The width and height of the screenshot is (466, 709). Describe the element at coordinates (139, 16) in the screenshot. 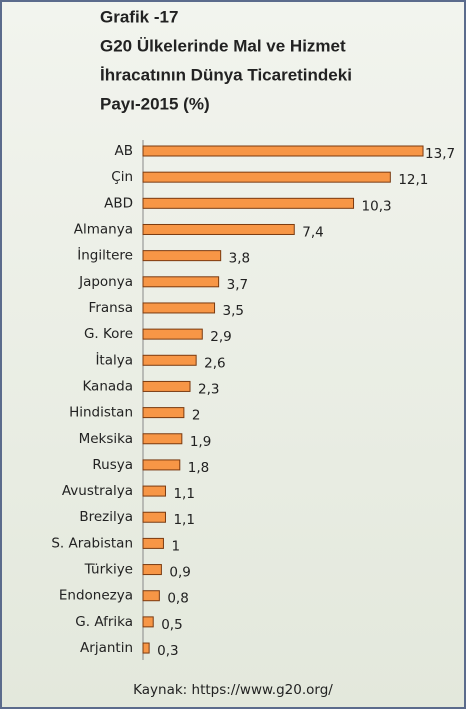

I see `chart-title: Grafik -17` at that location.